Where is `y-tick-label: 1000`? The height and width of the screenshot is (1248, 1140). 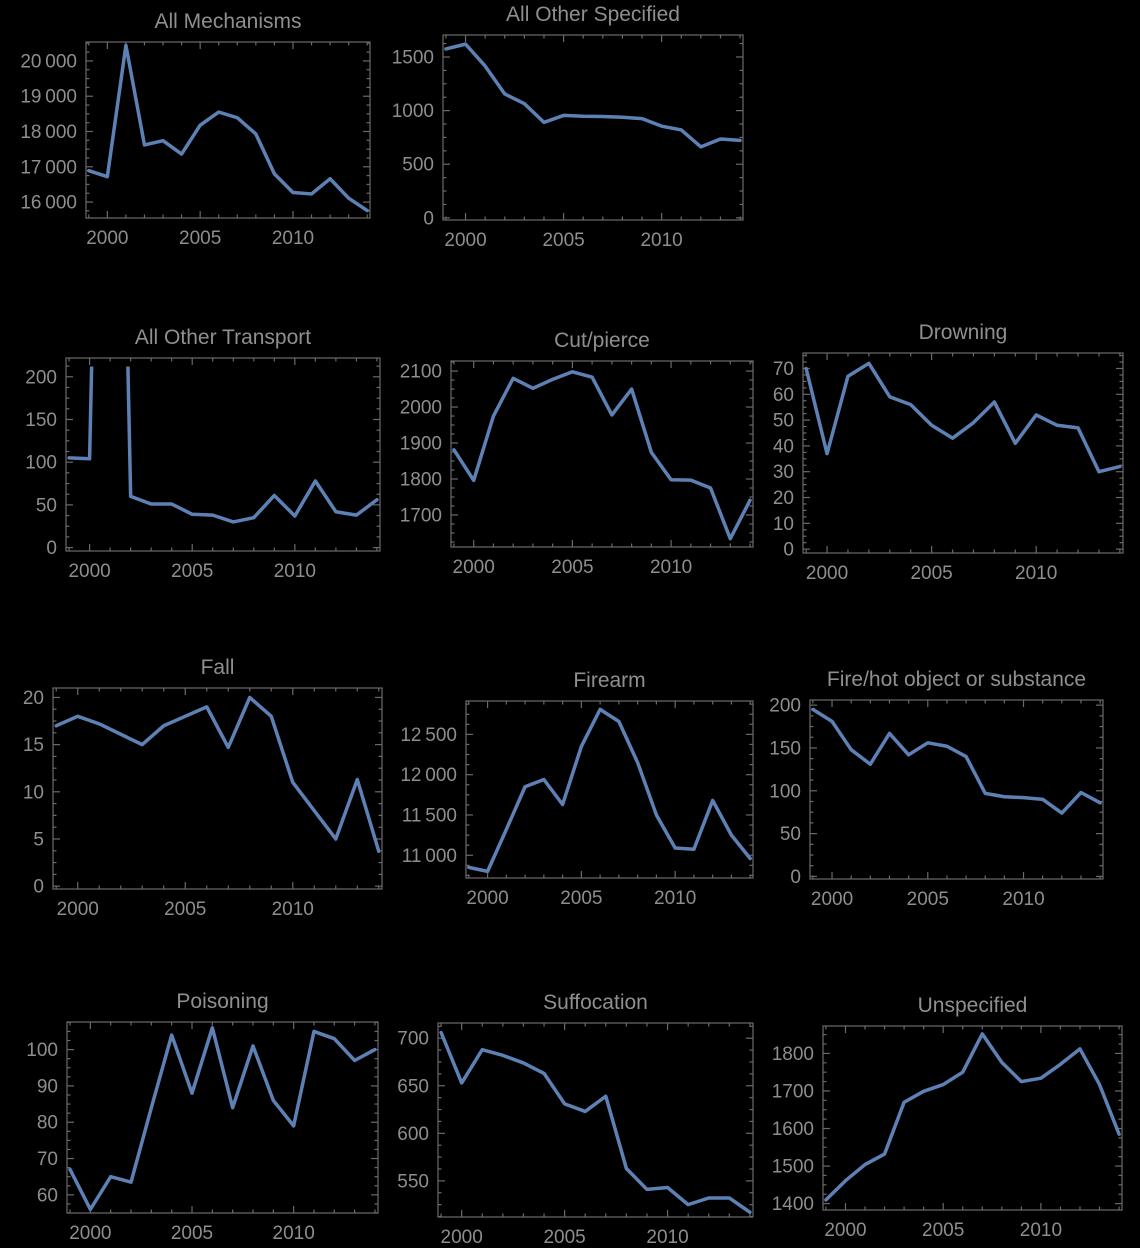
y-tick-label: 1000 is located at coordinates (413, 111).